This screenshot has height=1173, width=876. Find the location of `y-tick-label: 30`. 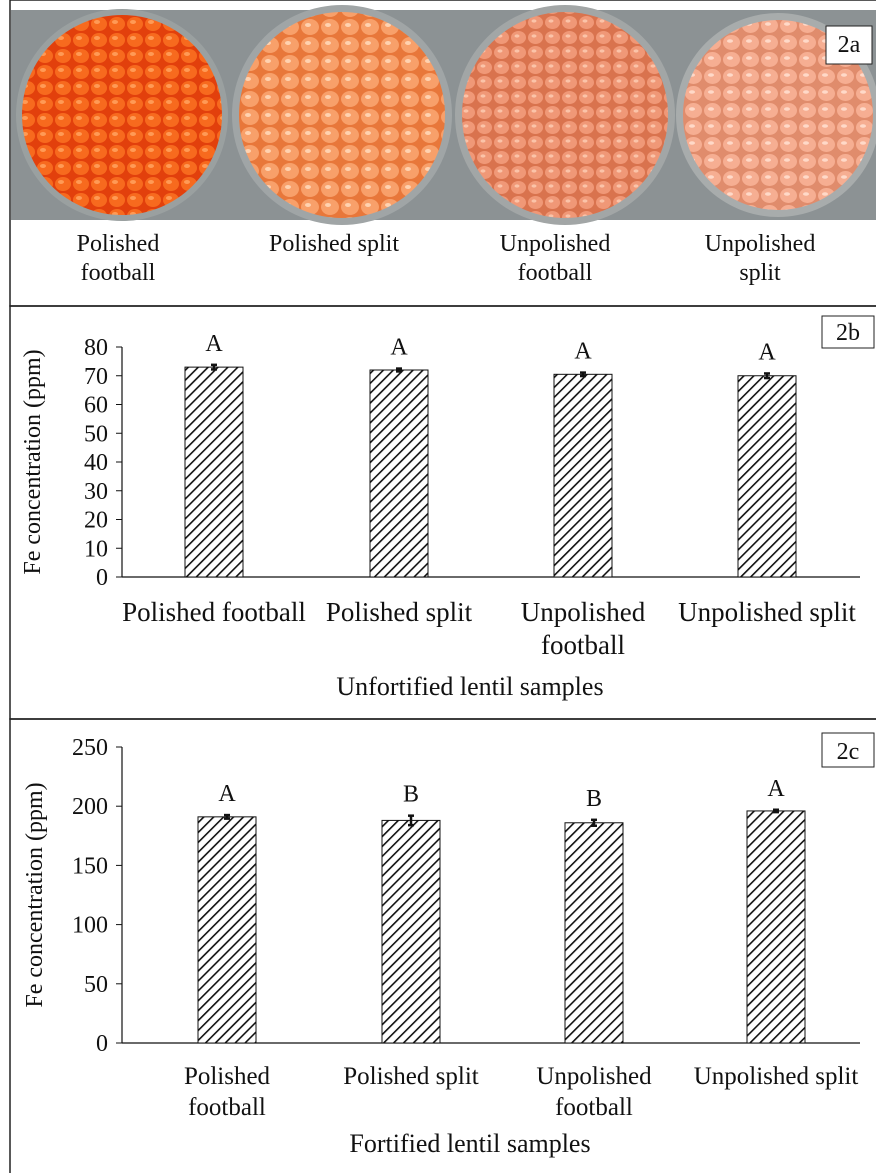

y-tick-label: 30 is located at coordinates (96, 492).